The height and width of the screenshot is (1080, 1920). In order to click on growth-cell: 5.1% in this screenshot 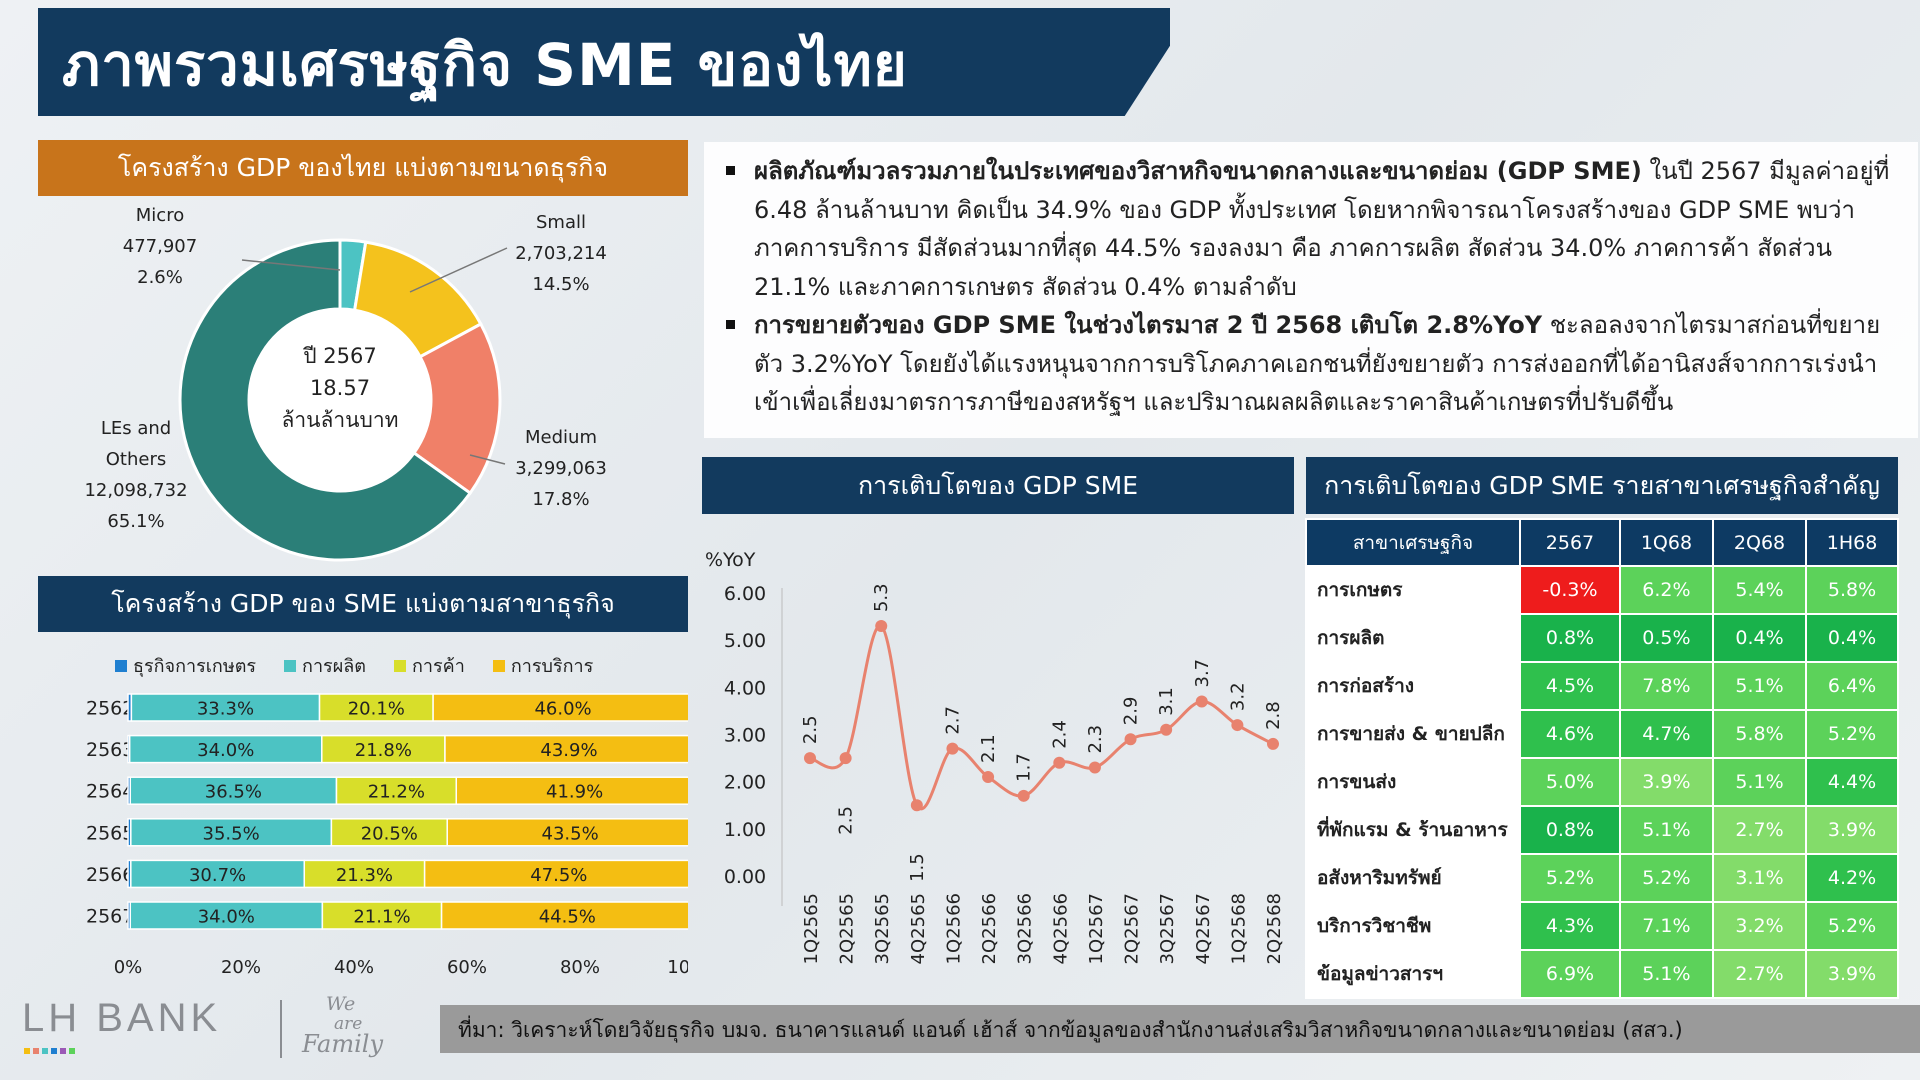, I will do `click(1666, 974)`.